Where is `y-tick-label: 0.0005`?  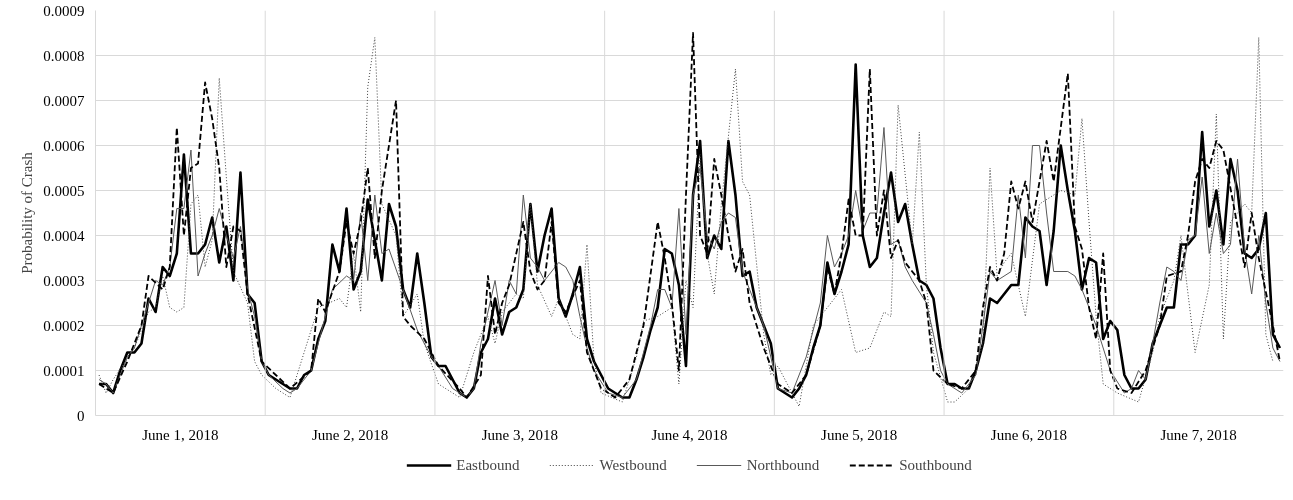 y-tick-label: 0.0005 is located at coordinates (64, 190).